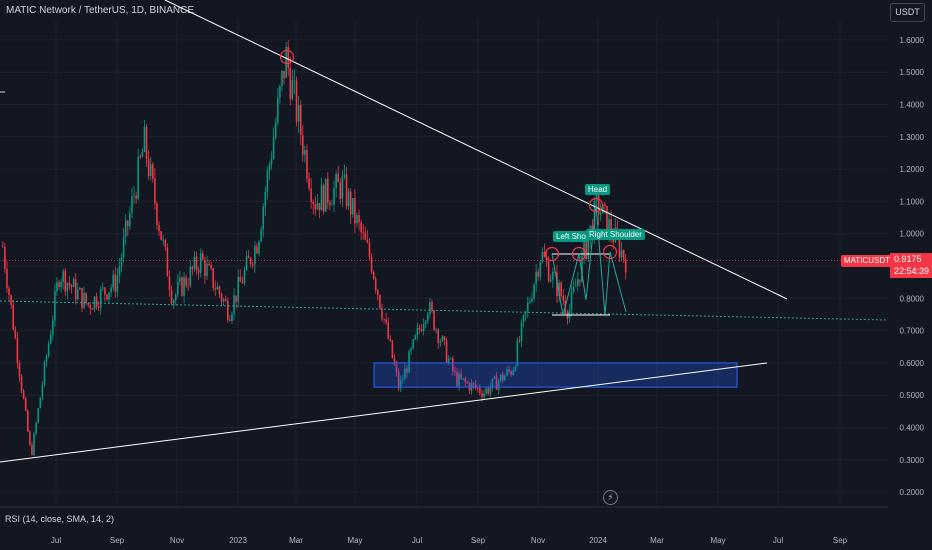 Image resolution: width=932 pixels, height=550 pixels. What do you see at coordinates (610, 497) in the screenshot?
I see `lightning-icon: ⚡` at bounding box center [610, 497].